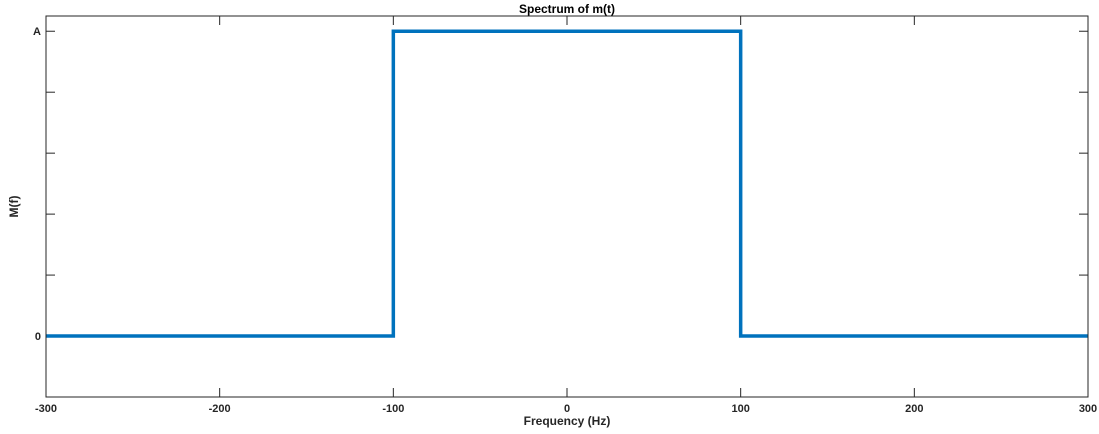  Describe the element at coordinates (46, 409) in the screenshot. I see `x-tick-label: -300` at that location.